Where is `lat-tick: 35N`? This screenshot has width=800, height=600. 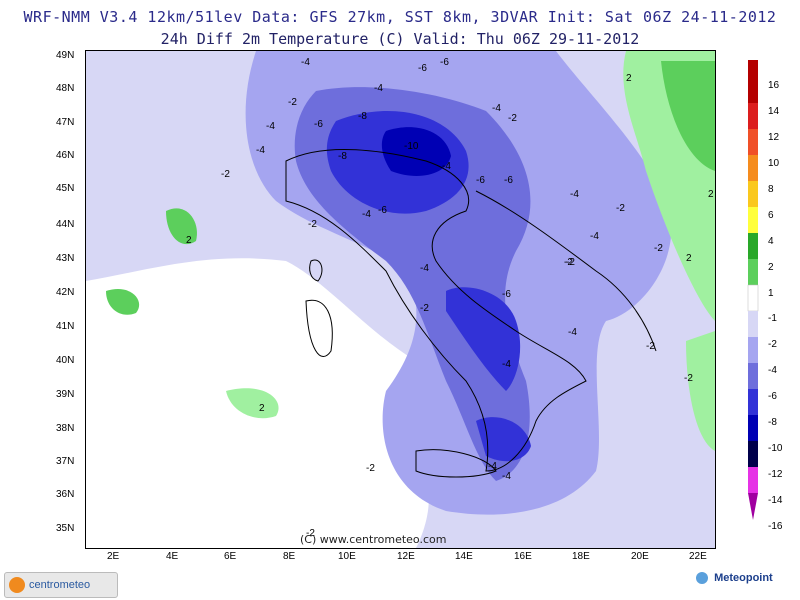
lat-tick: 35N is located at coordinates (65, 528).